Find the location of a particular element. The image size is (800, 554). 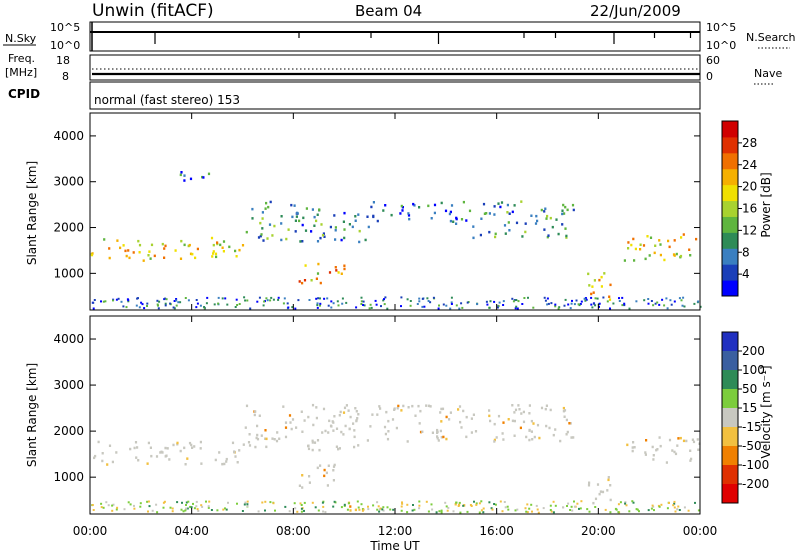

x-tick-label: 00:00 is located at coordinates (700, 531).